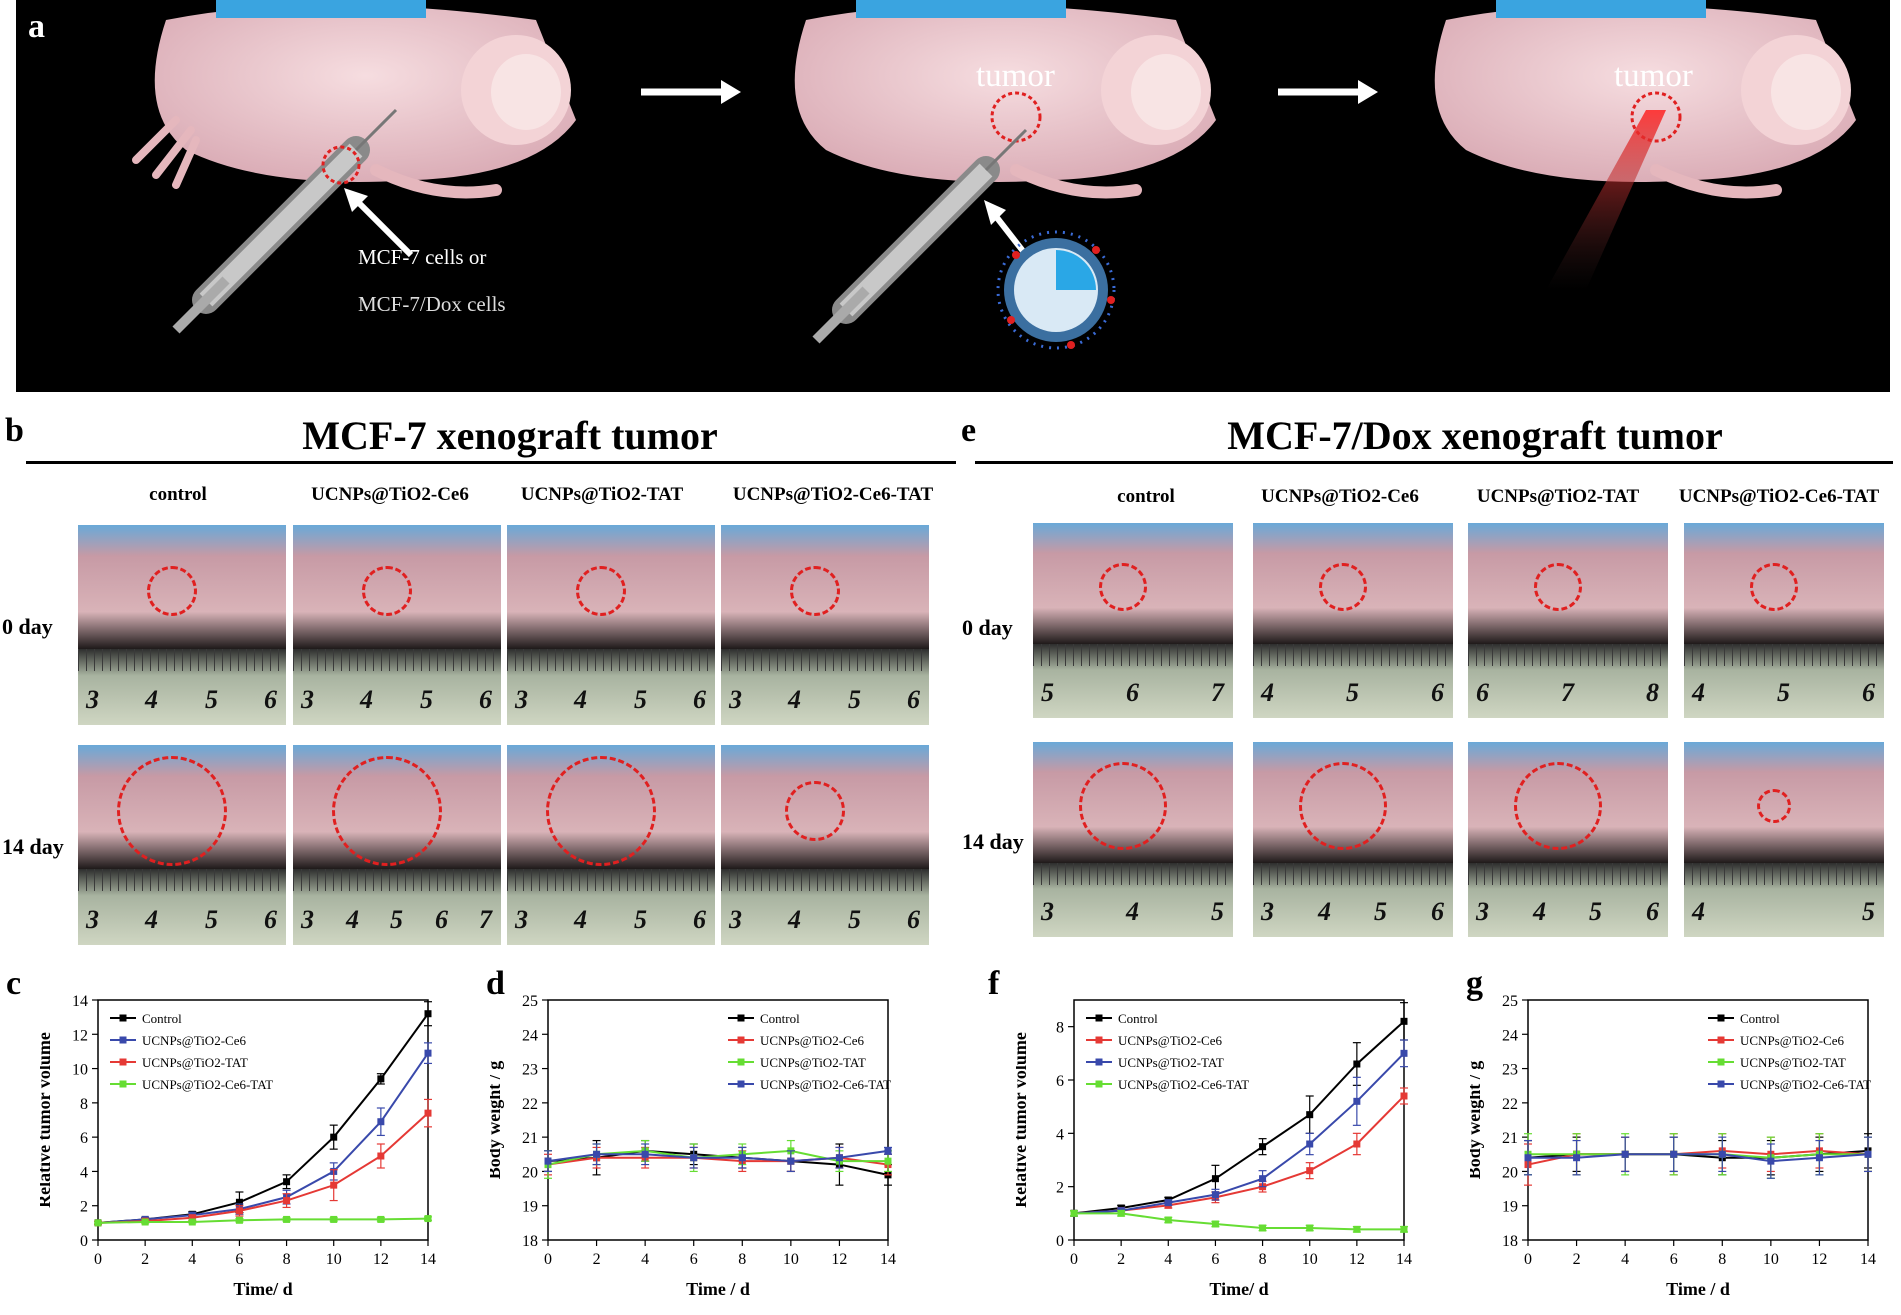 The width and height of the screenshot is (1901, 1315). I want to click on laser-beam, so click(1606, 200).